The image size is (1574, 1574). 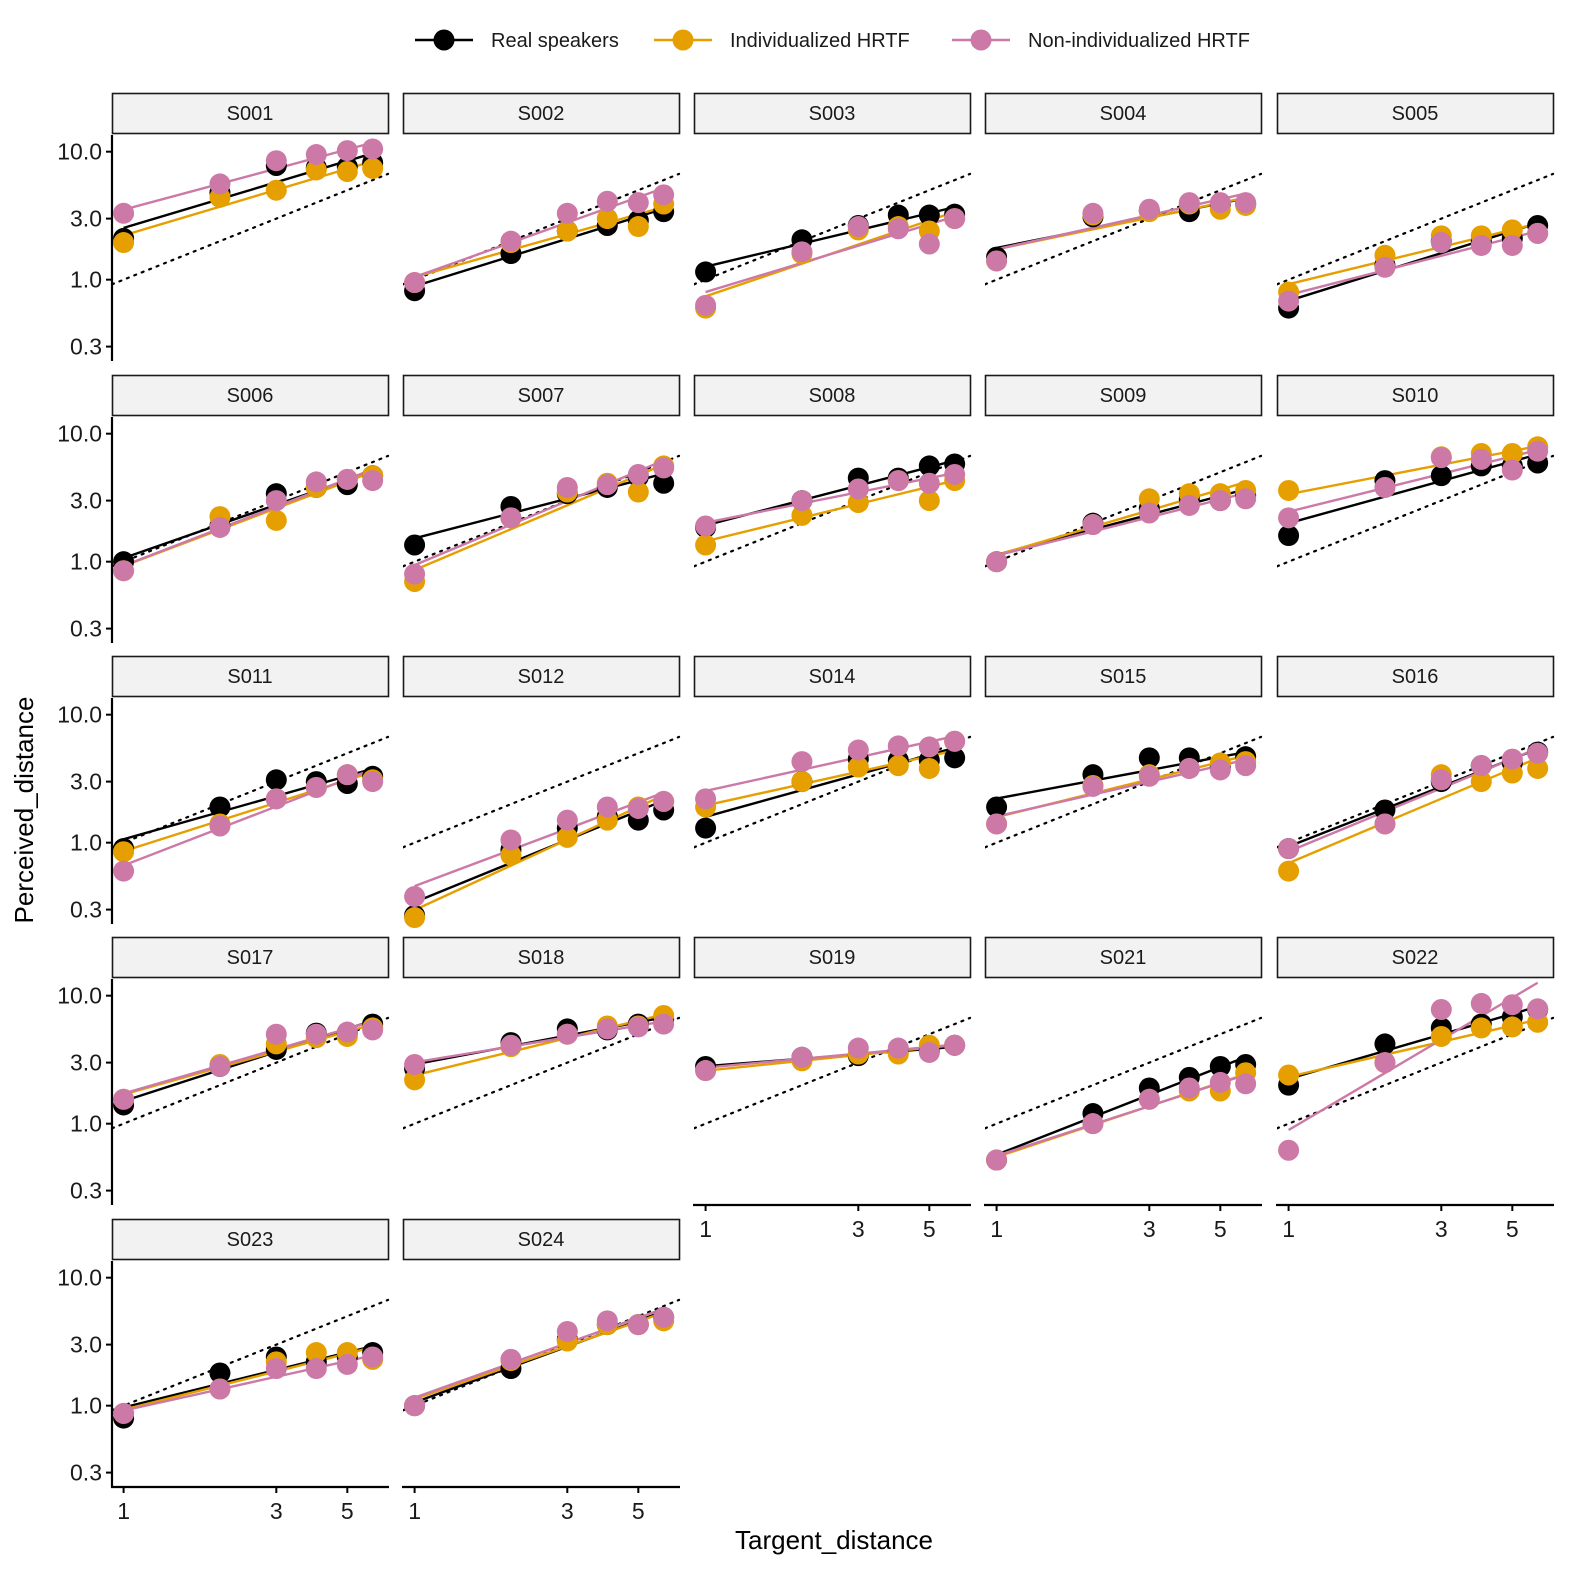 I want to click on facet-strip-label: S010, so click(x=1415, y=396).